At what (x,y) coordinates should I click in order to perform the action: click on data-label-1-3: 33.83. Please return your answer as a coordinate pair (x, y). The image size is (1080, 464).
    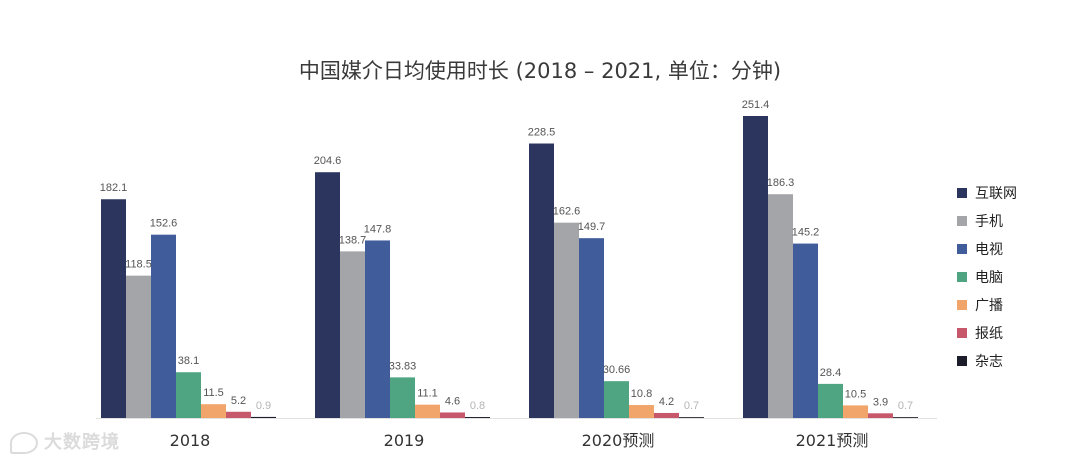
    Looking at the image, I should click on (403, 366).